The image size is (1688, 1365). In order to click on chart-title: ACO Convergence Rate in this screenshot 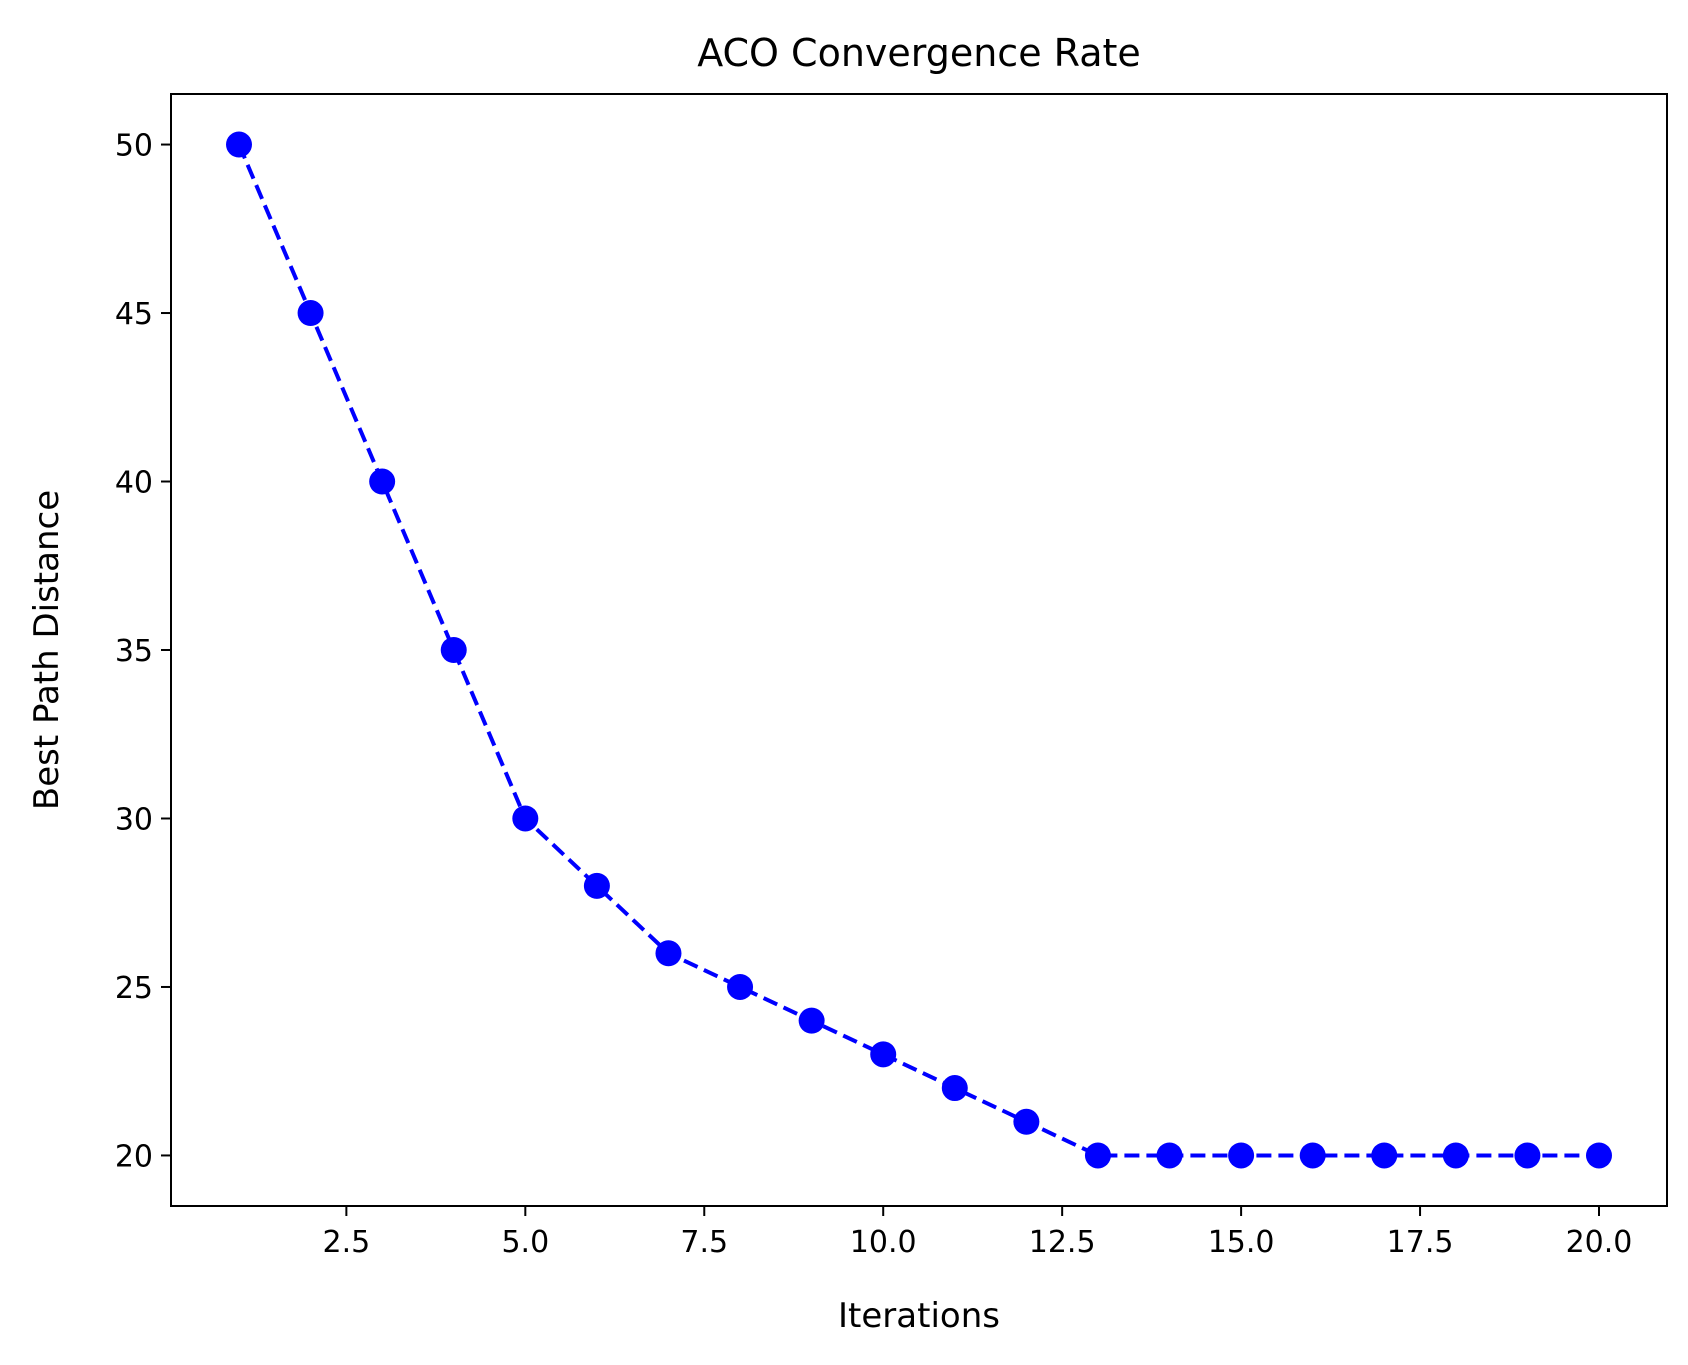, I will do `click(919, 53)`.